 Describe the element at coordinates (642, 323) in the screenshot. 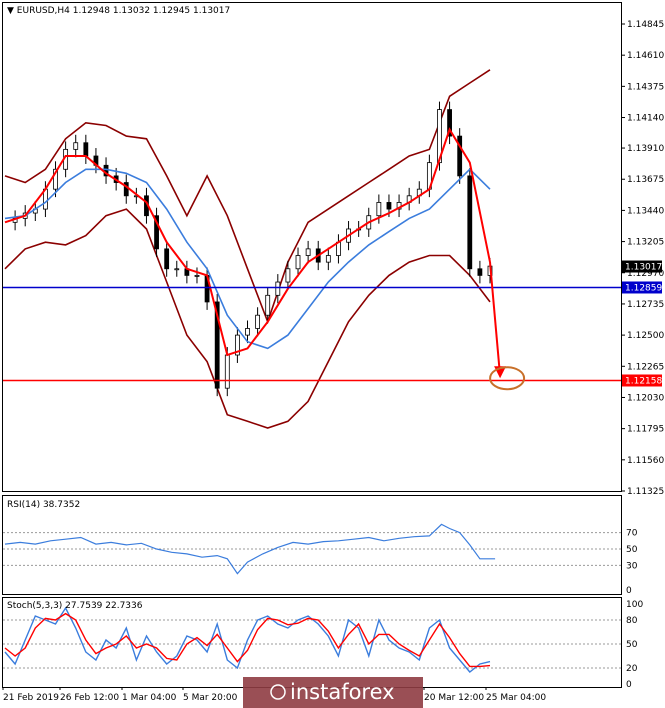

I see `price-tags: 1.13017 1.12859 1.12158` at that location.